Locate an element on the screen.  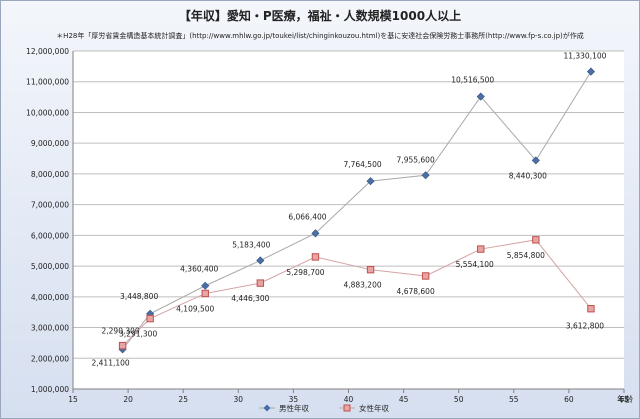
y-tick-label: 8,000,000 is located at coordinates (50, 174).